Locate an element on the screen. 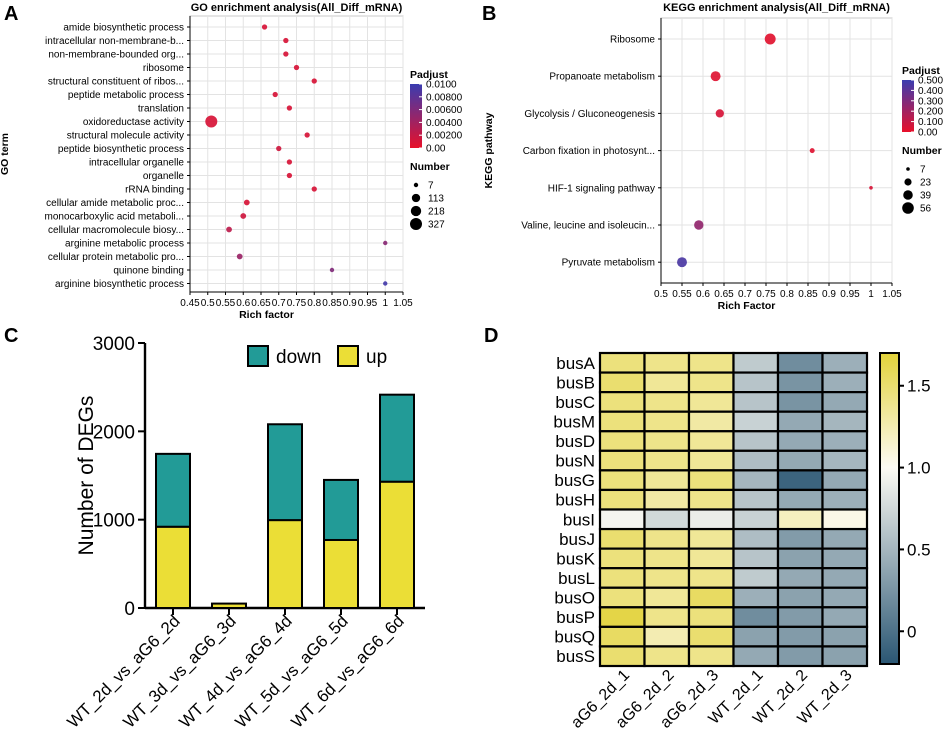 This screenshot has width=948, height=746. legend-swatch-up is located at coordinates (348, 356).